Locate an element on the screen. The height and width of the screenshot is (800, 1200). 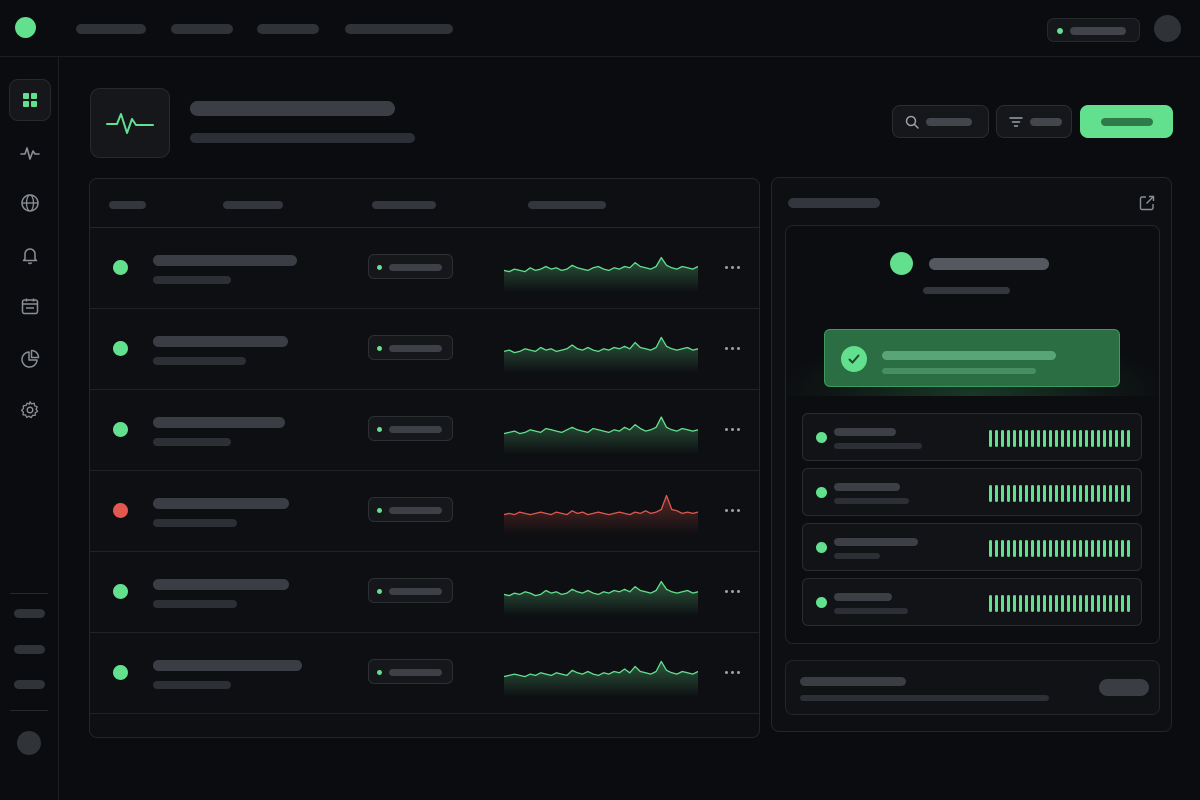
primary-action-button is located at coordinates (1126, 121).